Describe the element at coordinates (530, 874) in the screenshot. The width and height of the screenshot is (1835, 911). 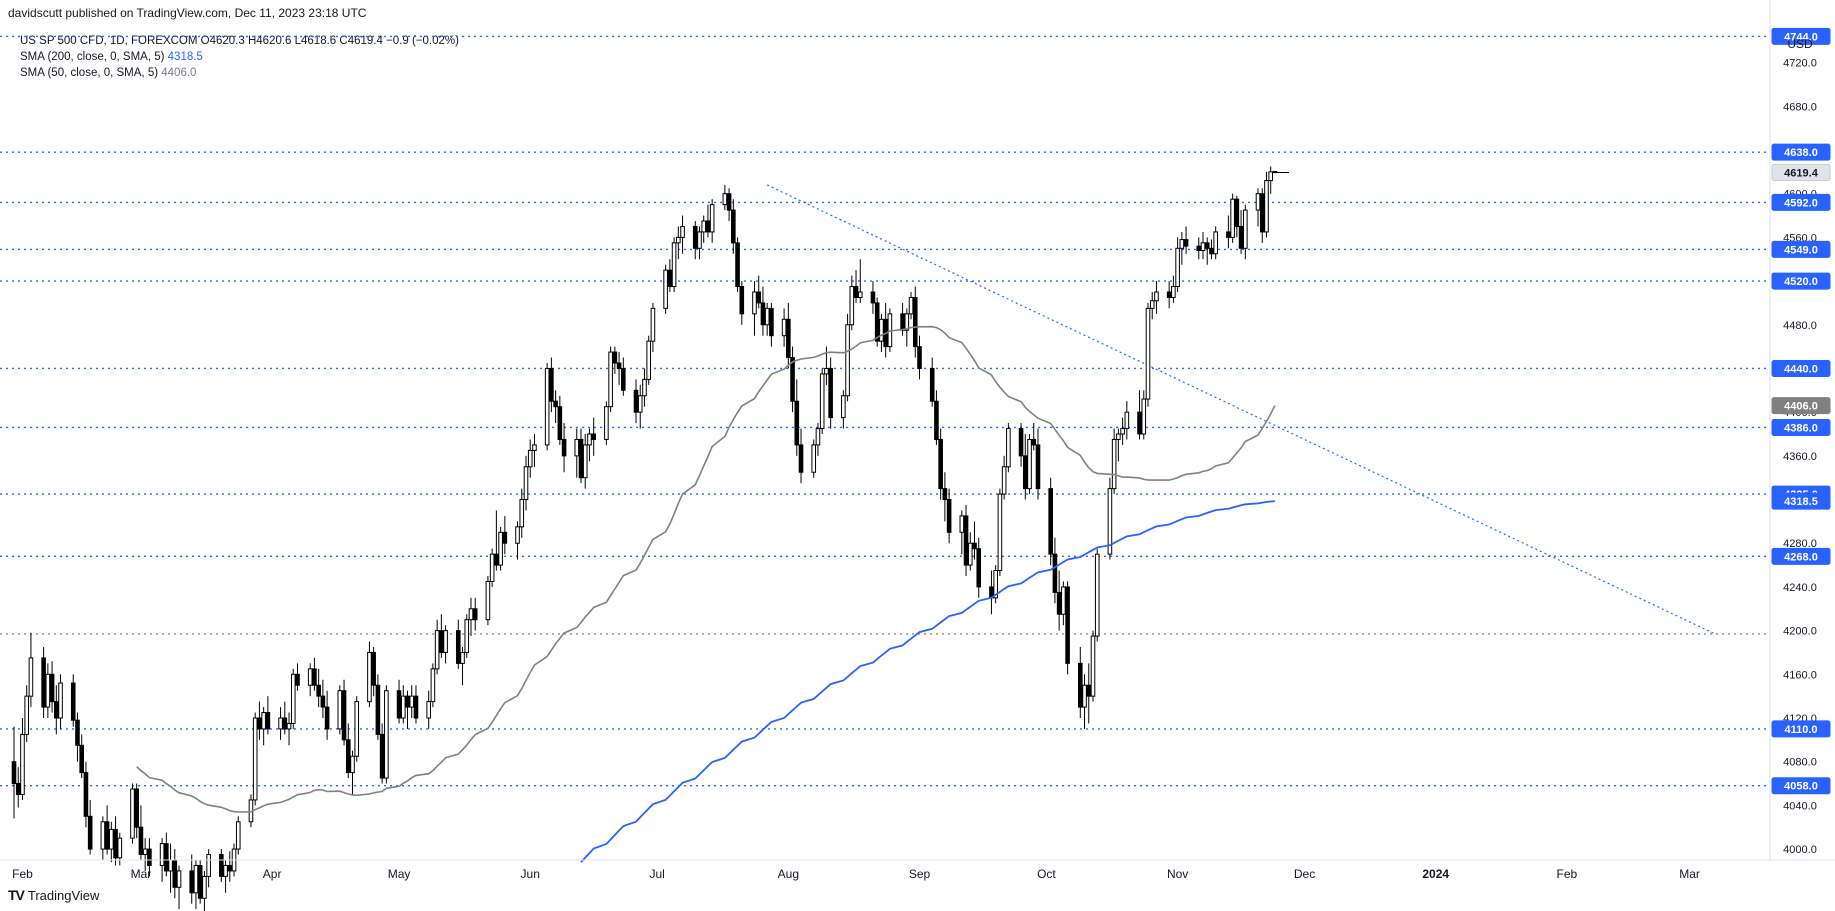
I see `time-tick-label: Jun` at that location.